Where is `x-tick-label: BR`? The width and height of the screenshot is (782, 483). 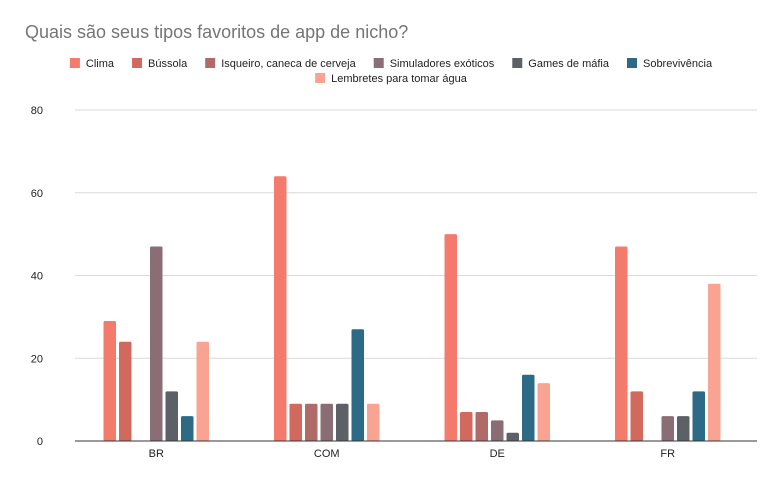 x-tick-label: BR is located at coordinates (156, 454).